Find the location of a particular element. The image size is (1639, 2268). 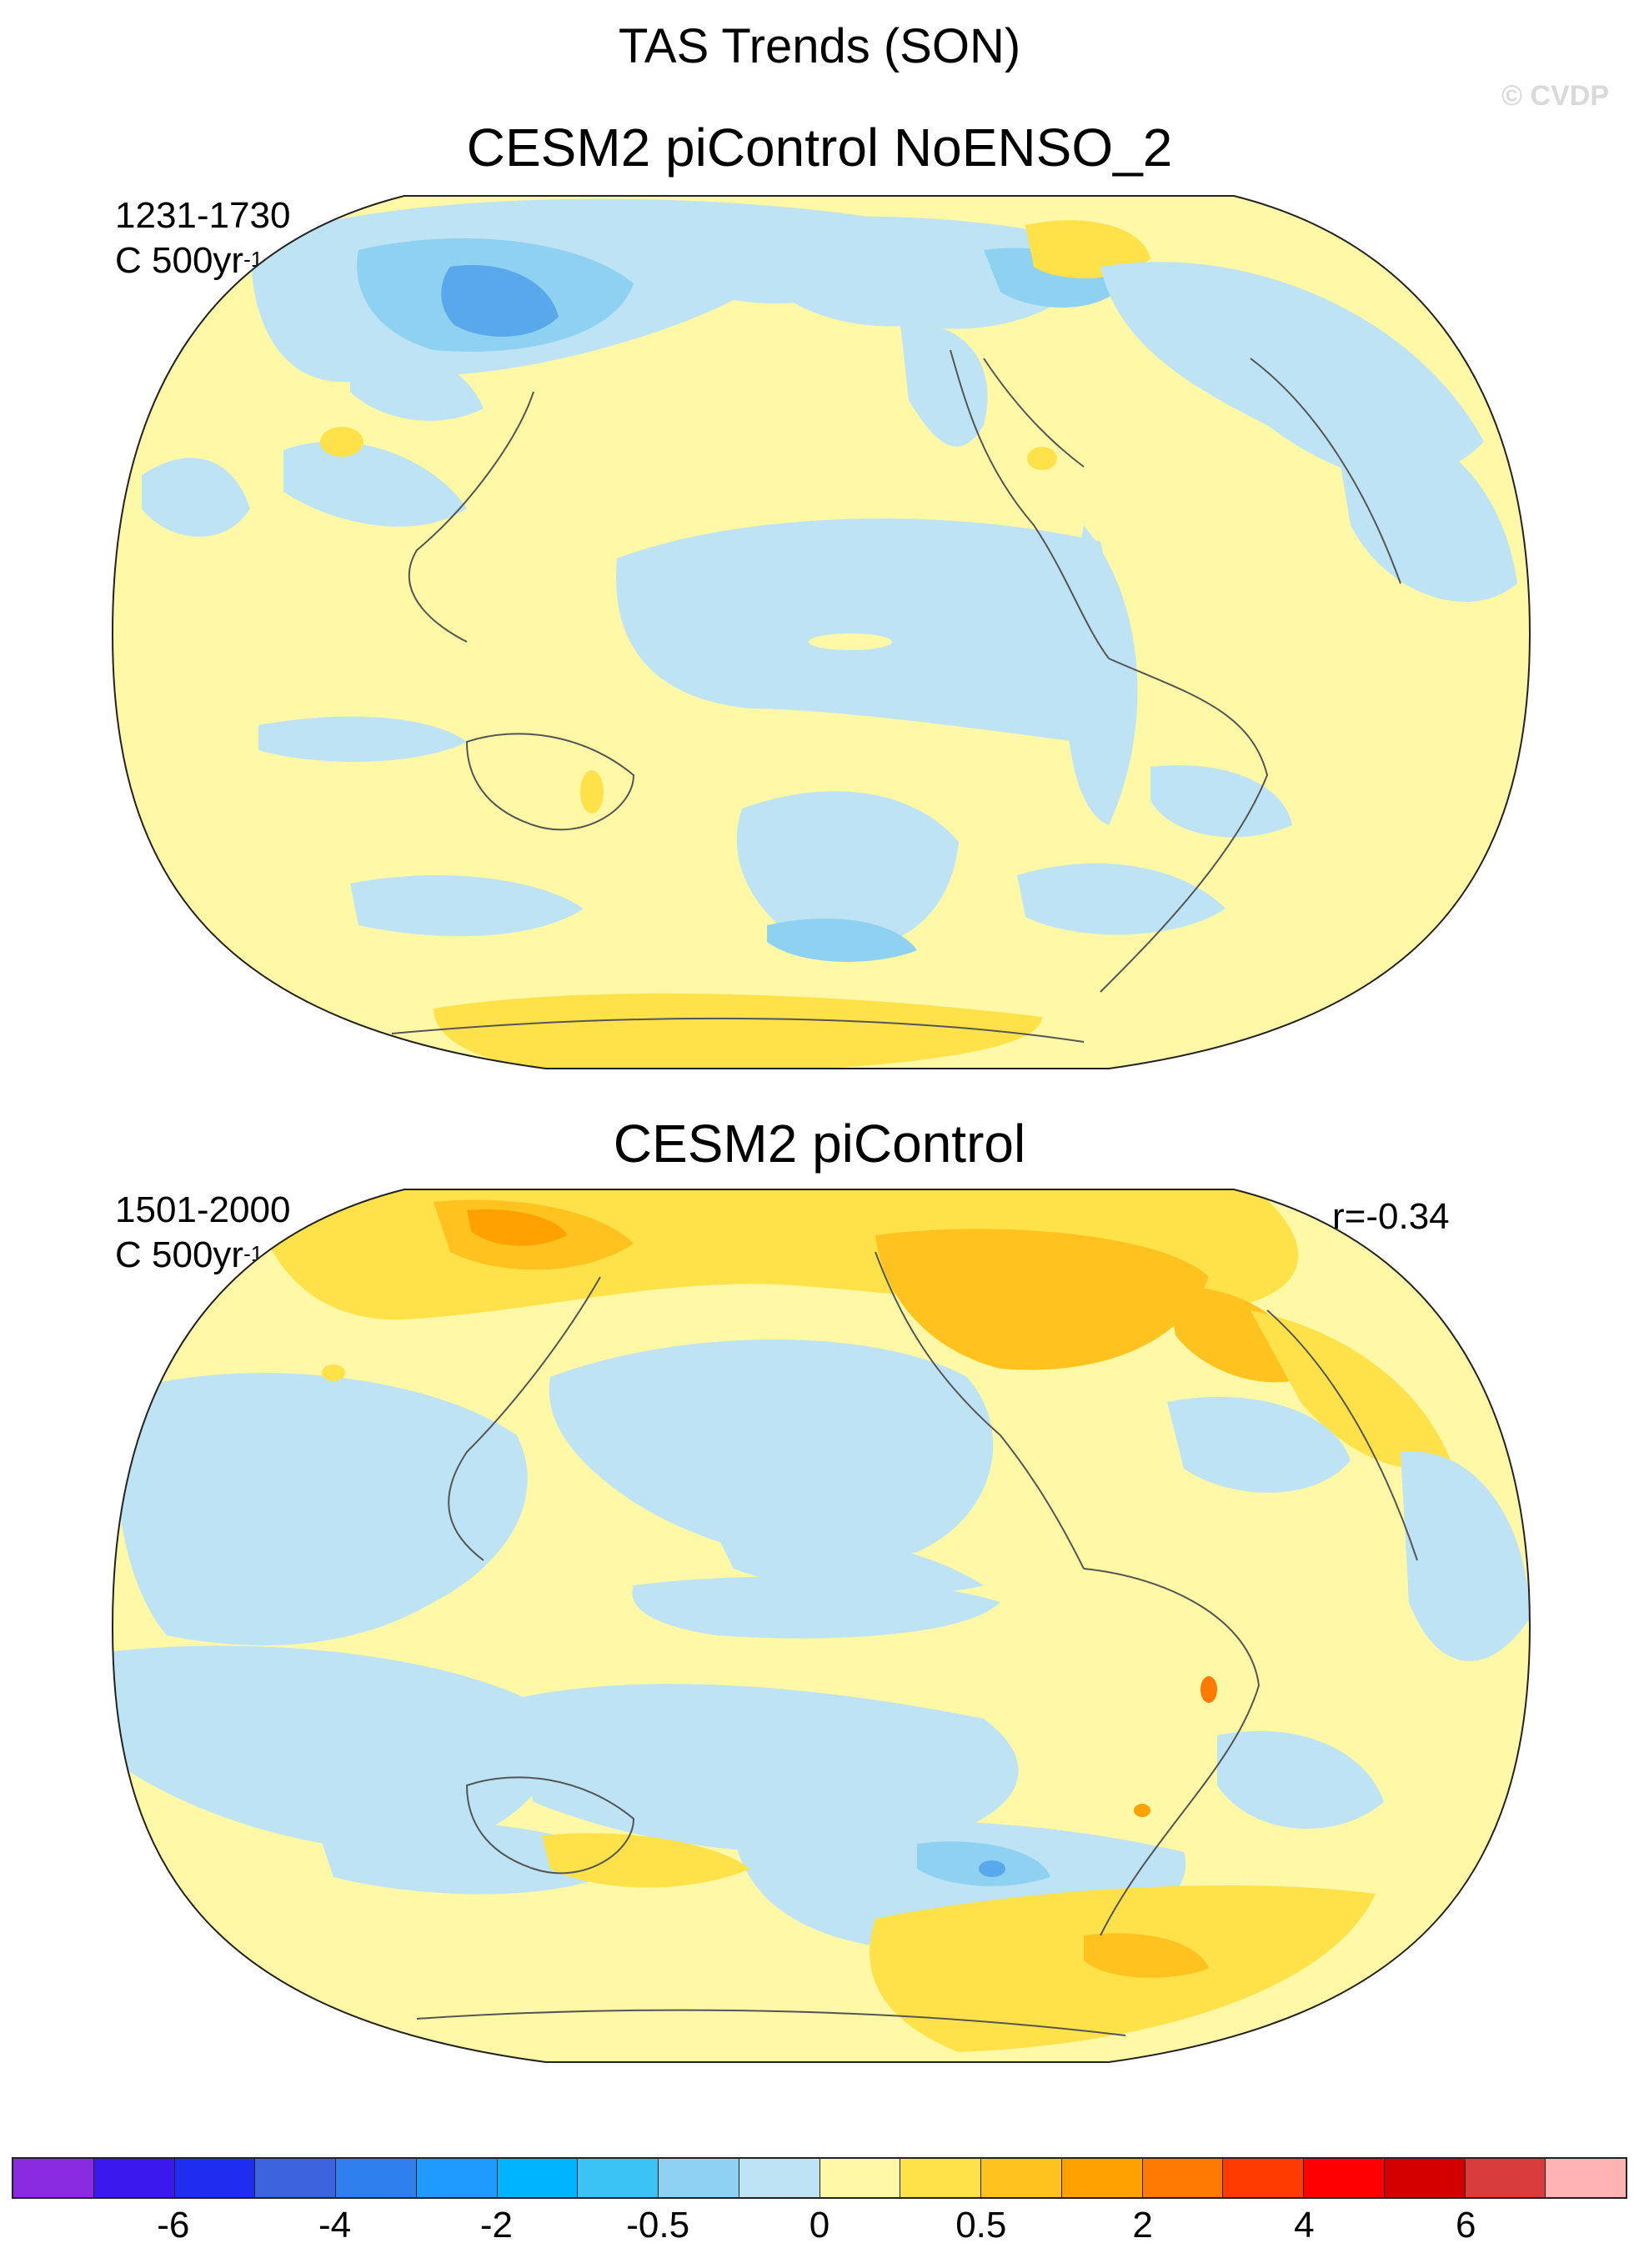

figure-title: TAS Trends (SON) is located at coordinates (819, 46).